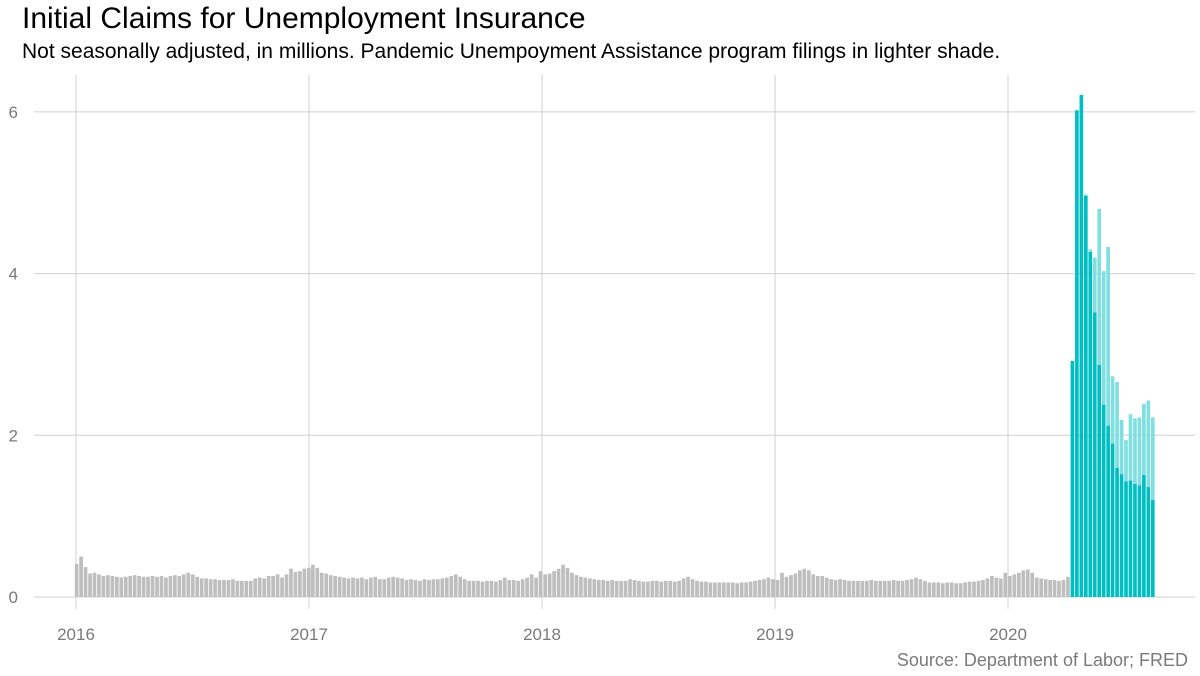 Image resolution: width=1200 pixels, height=676 pixels. Describe the element at coordinates (76, 634) in the screenshot. I see `x-tick-label: 2016` at that location.